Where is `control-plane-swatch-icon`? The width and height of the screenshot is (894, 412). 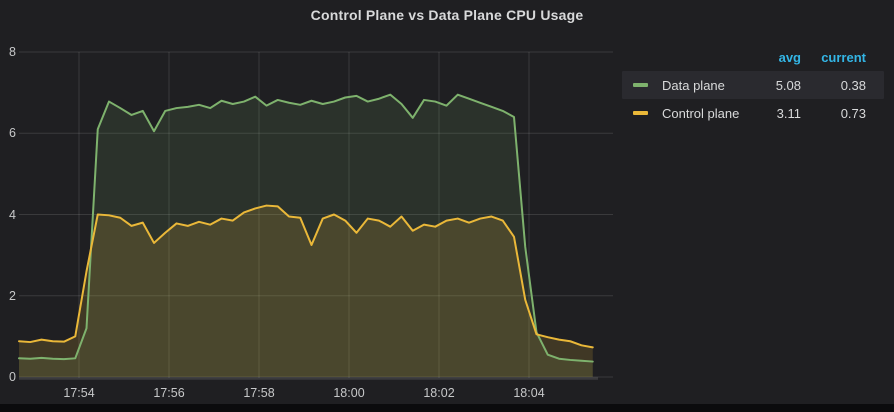 control-plane-swatch-icon is located at coordinates (640, 113).